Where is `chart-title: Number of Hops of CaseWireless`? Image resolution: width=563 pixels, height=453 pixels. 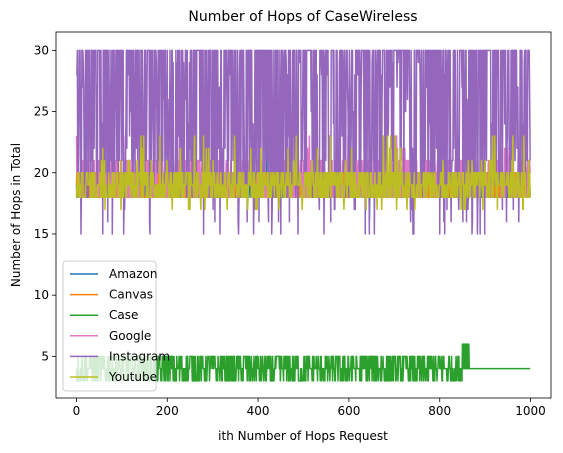 chart-title: Number of Hops of CaseWireless is located at coordinates (302, 17).